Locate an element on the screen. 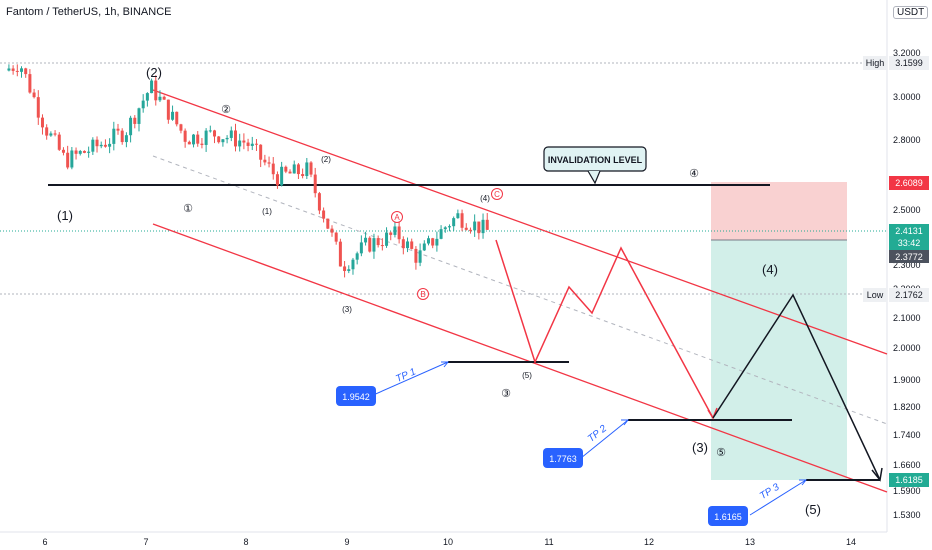  time-tick: 10 is located at coordinates (448, 542).